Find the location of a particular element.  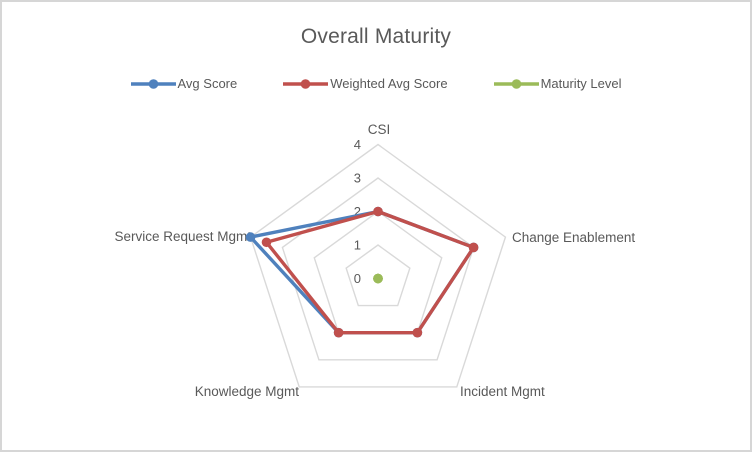

category-label-incident-mgmt: Incident Mgmt is located at coordinates (502, 391).